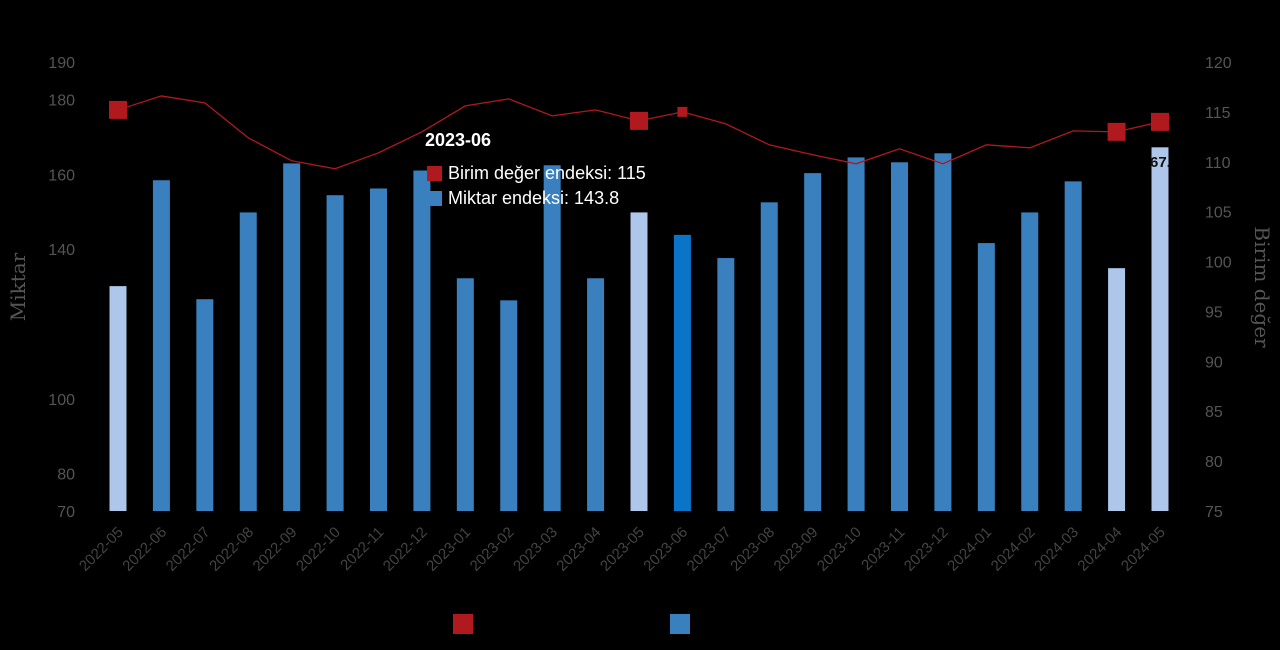  What do you see at coordinates (492, 549) in the screenshot?
I see `x-tick-label: 2023-02` at bounding box center [492, 549].